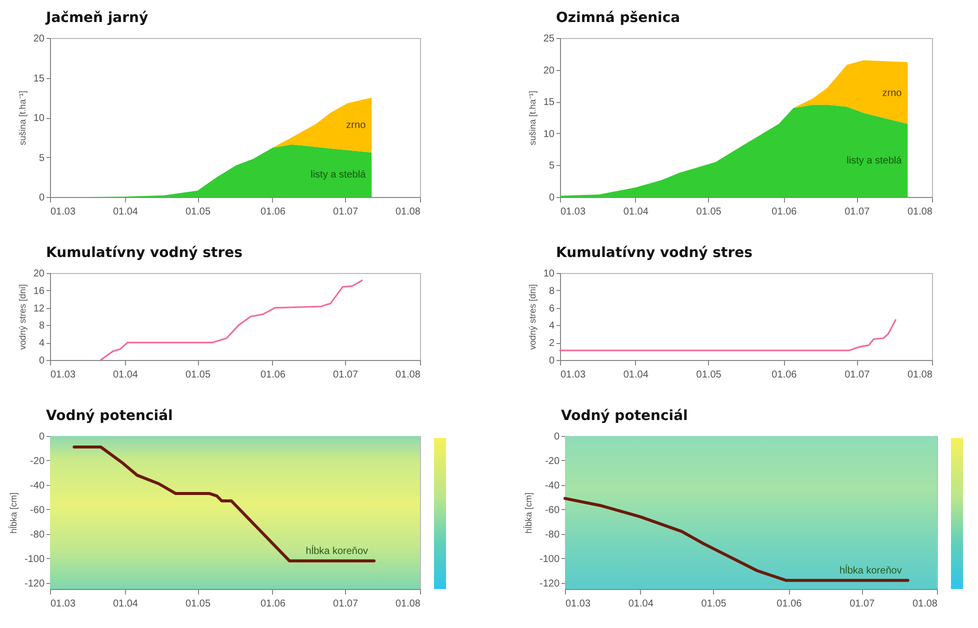 This screenshot has height=628, width=978. Describe the element at coordinates (549, 39) in the screenshot. I see `y-tick-label: 25` at that location.